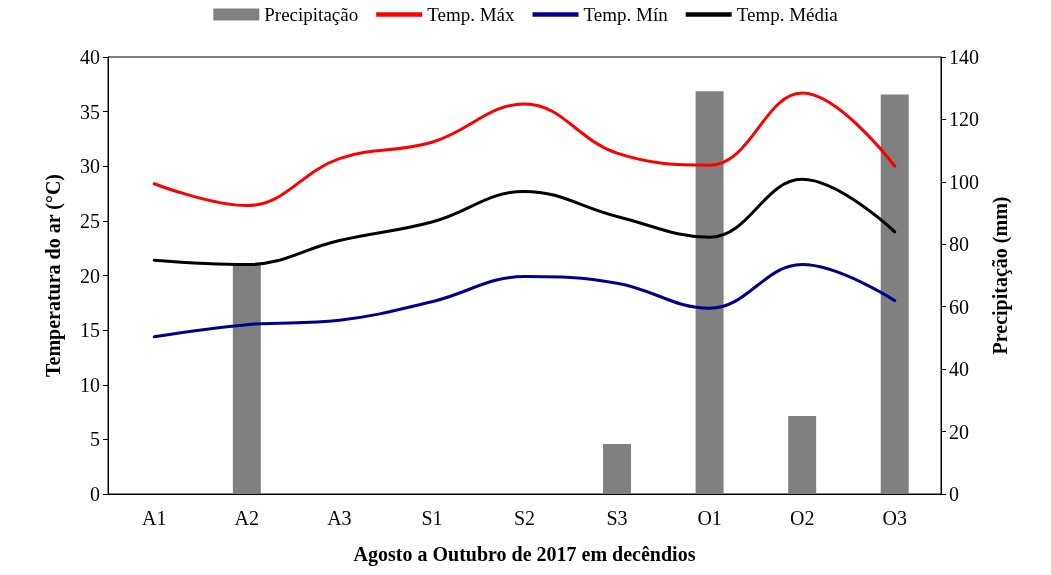 Image resolution: width=1051 pixels, height=575 pixels. What do you see at coordinates (247, 518) in the screenshot?
I see `x-tick-label: A2` at bounding box center [247, 518].